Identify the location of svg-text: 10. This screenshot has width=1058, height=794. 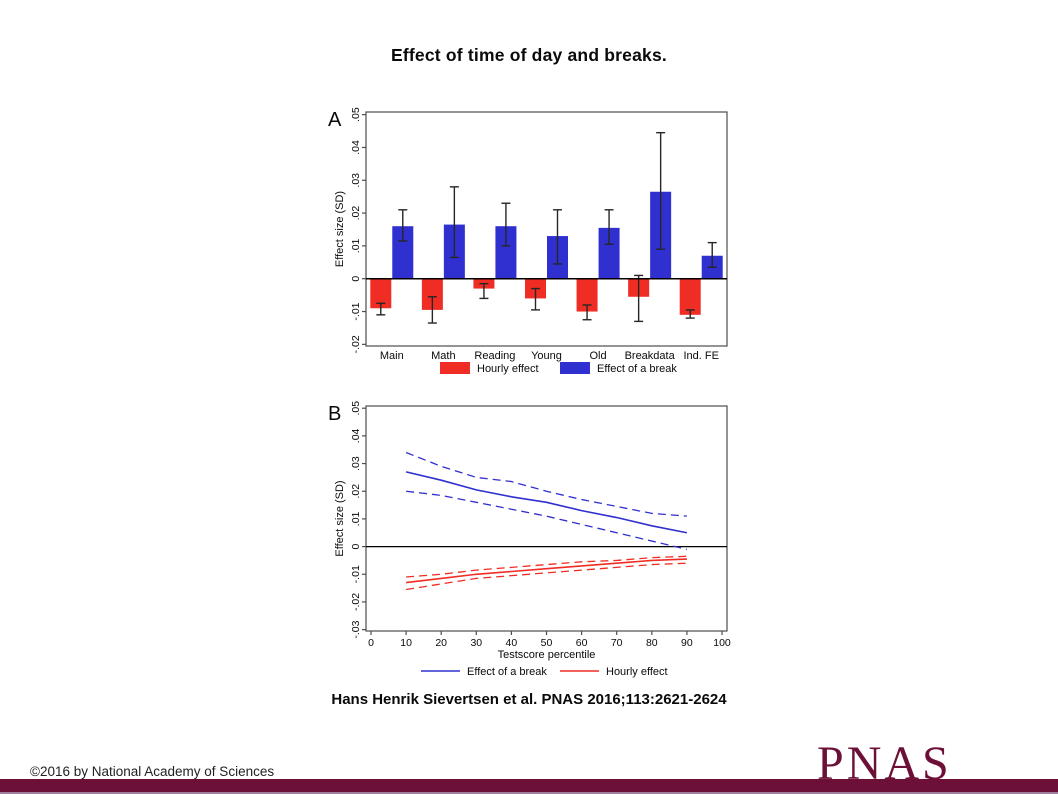
(406, 643).